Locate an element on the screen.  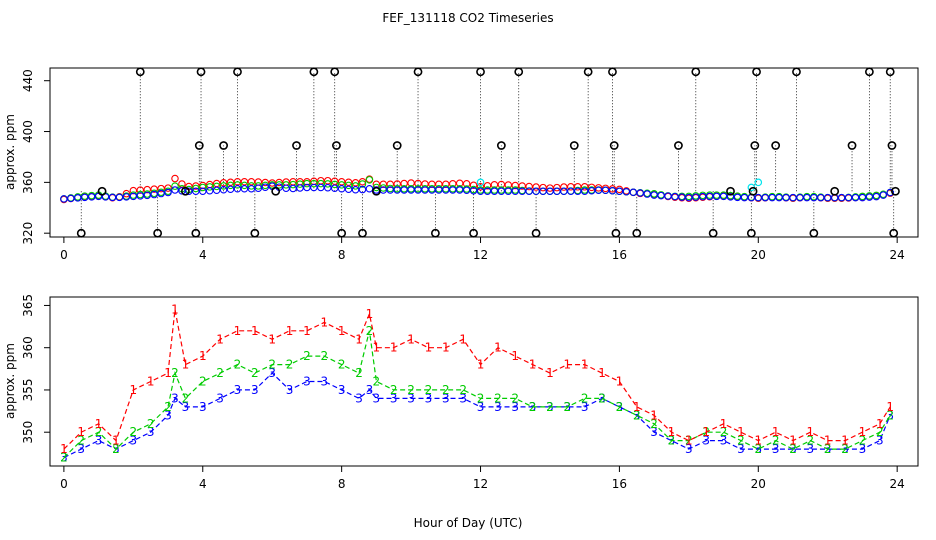
y-tick-label: 350 is located at coordinates (28, 432).